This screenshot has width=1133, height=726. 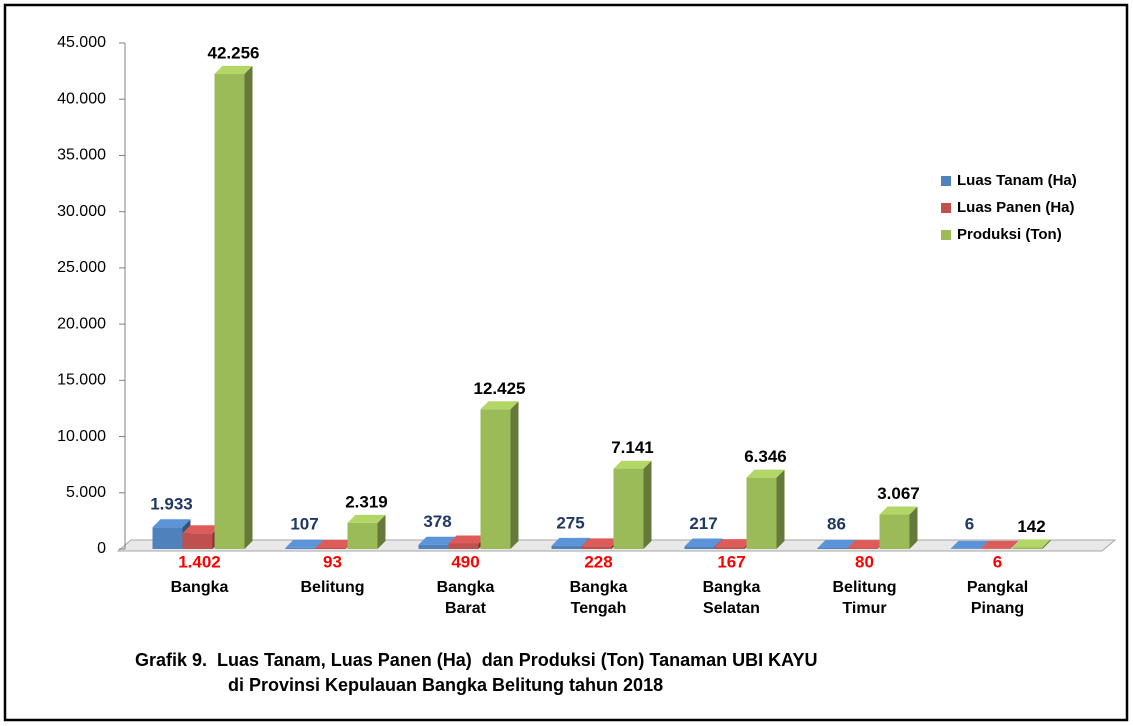 I want to click on data-label: 1.402, so click(x=199, y=561).